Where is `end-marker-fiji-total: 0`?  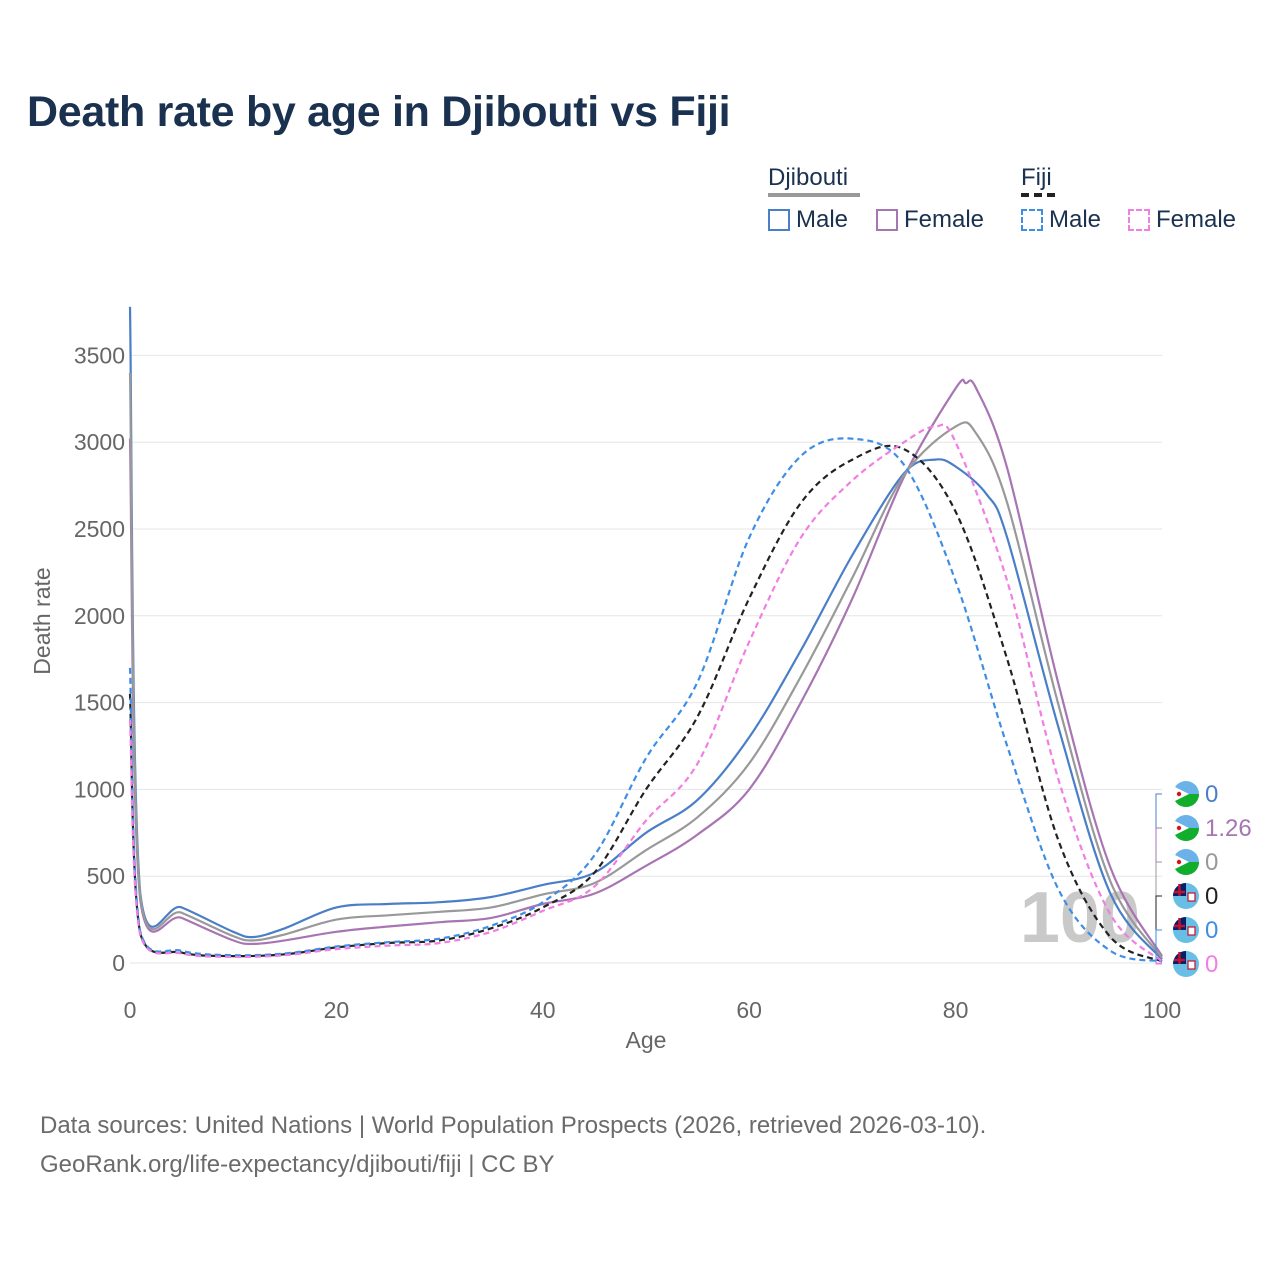
end-marker-fiji-total: 0 is located at coordinates (1186, 923).